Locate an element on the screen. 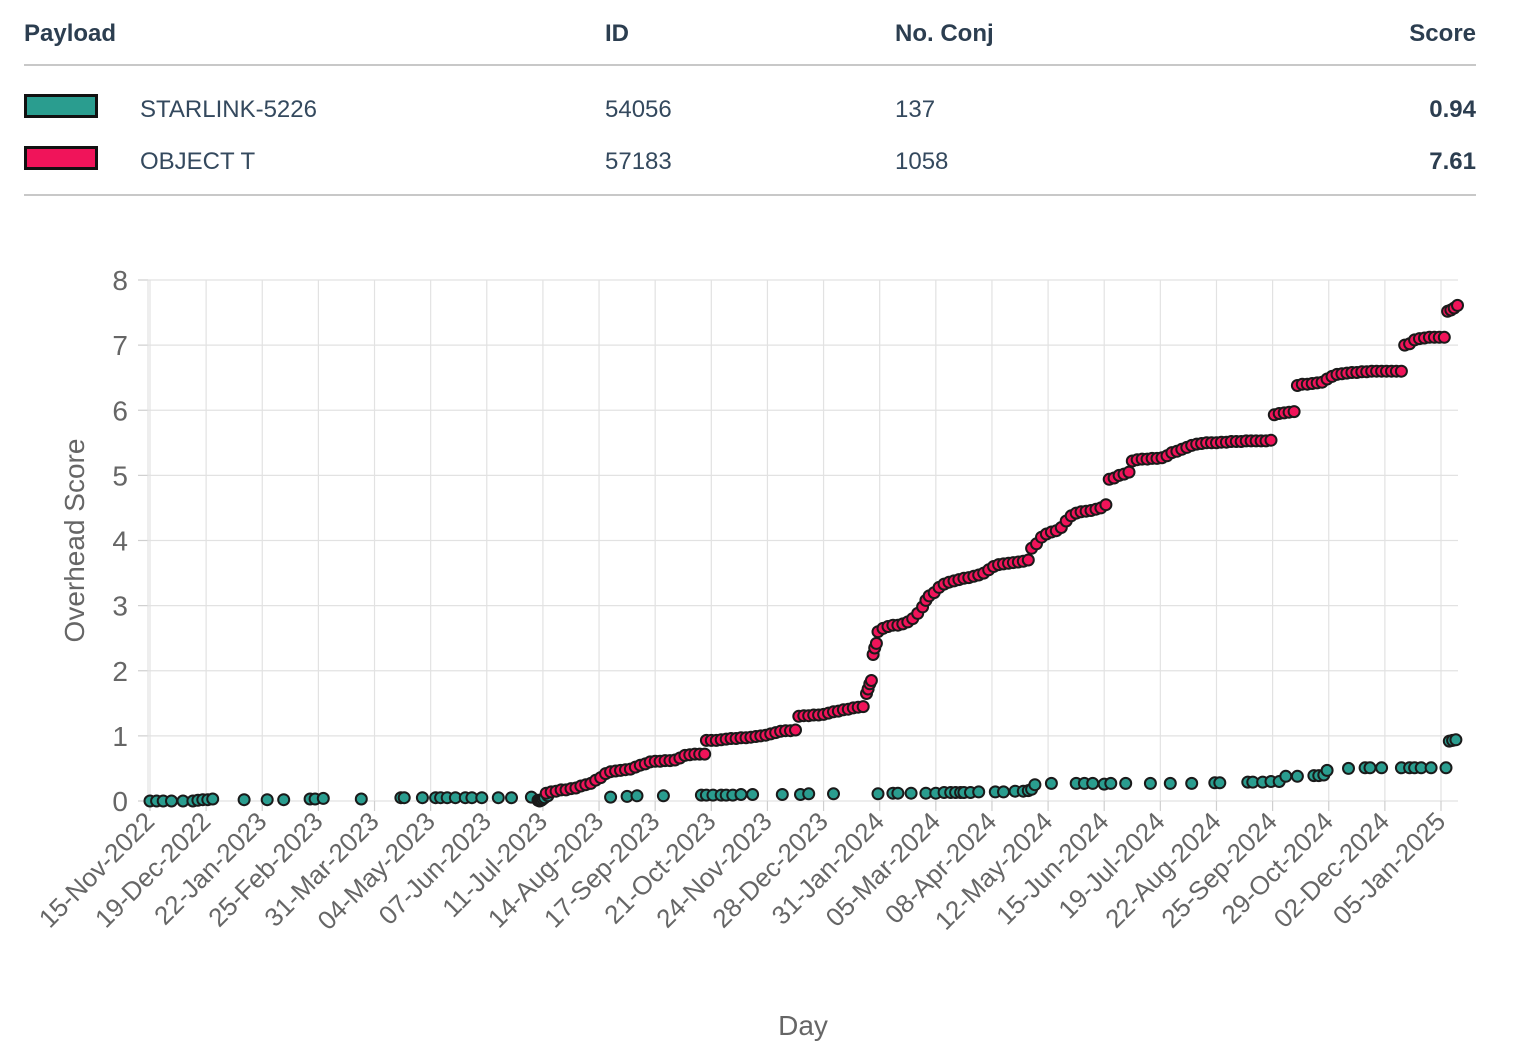  y-tick-label: 0 is located at coordinates (120, 801).